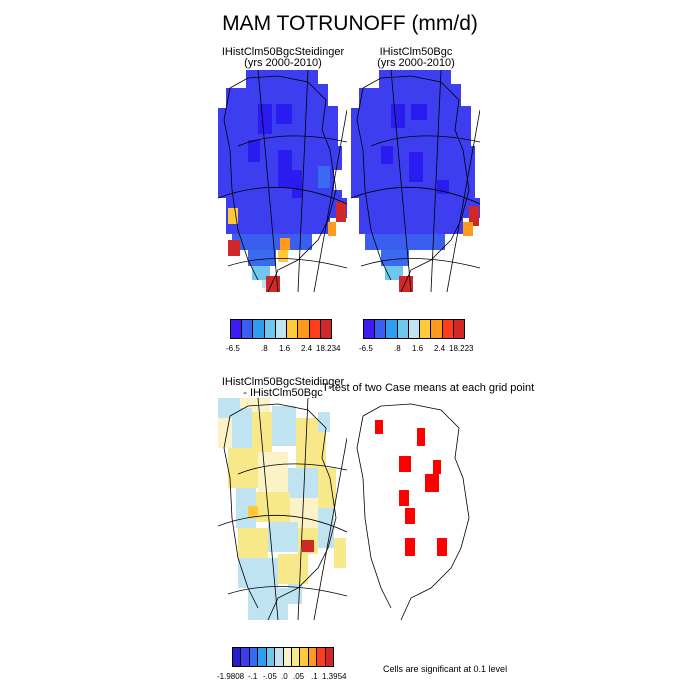  I want to click on colorbar-difference-label-4: .05, so click(299, 676).